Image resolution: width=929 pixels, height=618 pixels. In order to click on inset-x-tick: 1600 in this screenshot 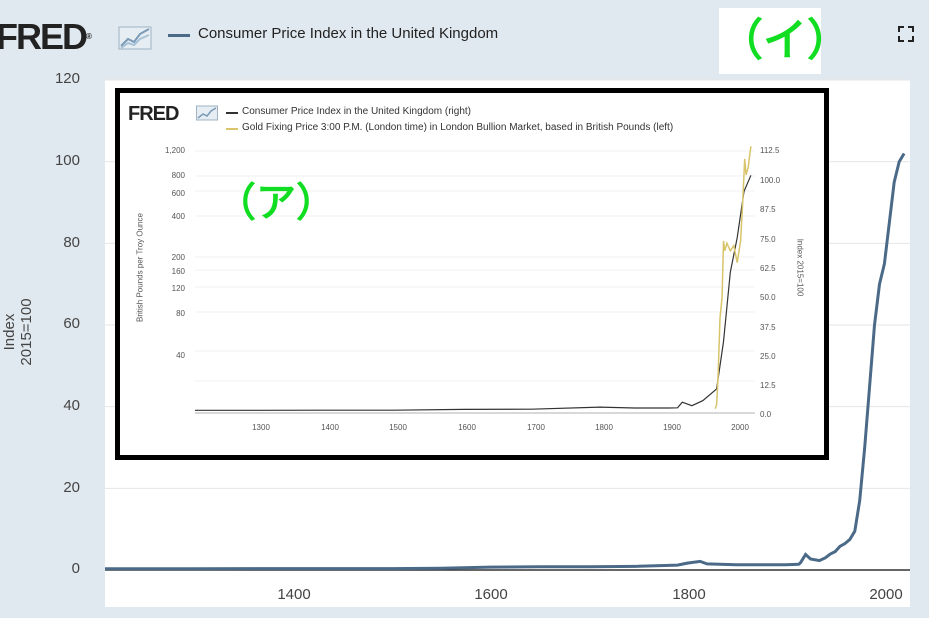, I will do `click(467, 427)`.